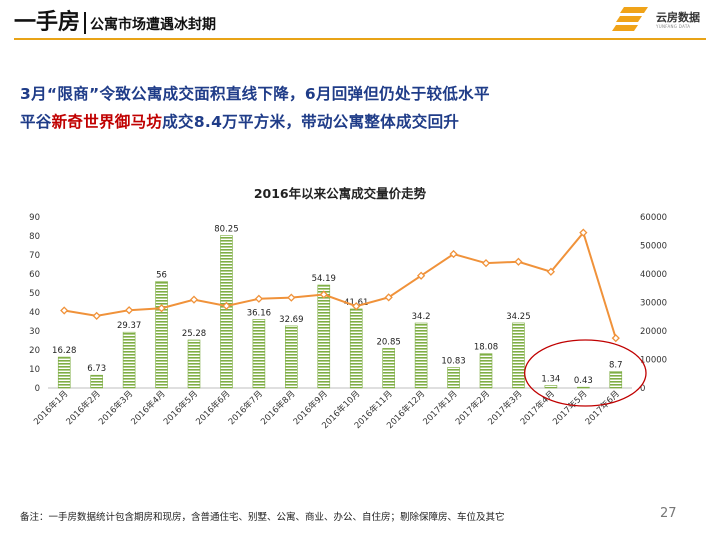 Image resolution: width=720 pixels, height=540 pixels. I want to click on y-right-tick-label: 60000, so click(653, 218).